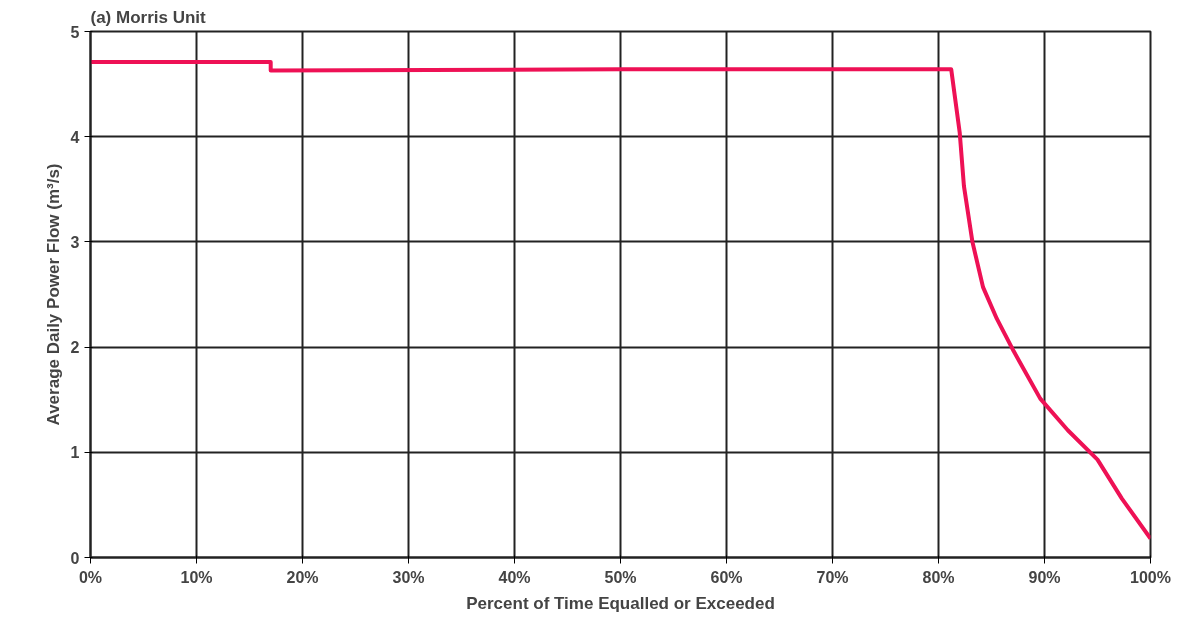  What do you see at coordinates (514, 577) in the screenshot?
I see `x-tick-label: 40%` at bounding box center [514, 577].